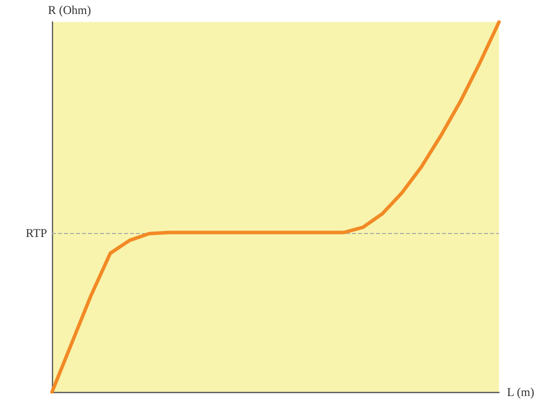  I want to click on x-axis-title: L (m), so click(520, 392).